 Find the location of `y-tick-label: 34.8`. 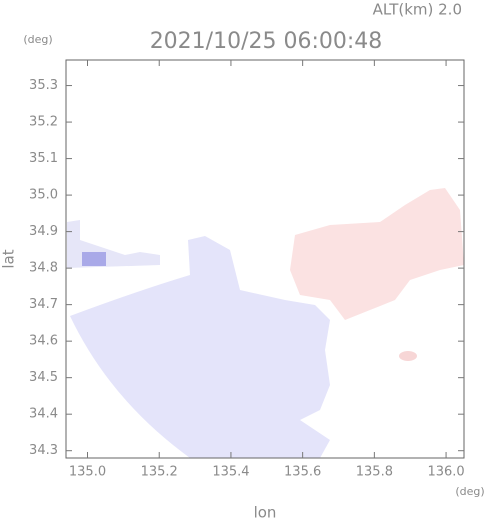

y-tick-label: 34.8 is located at coordinates (43, 268).